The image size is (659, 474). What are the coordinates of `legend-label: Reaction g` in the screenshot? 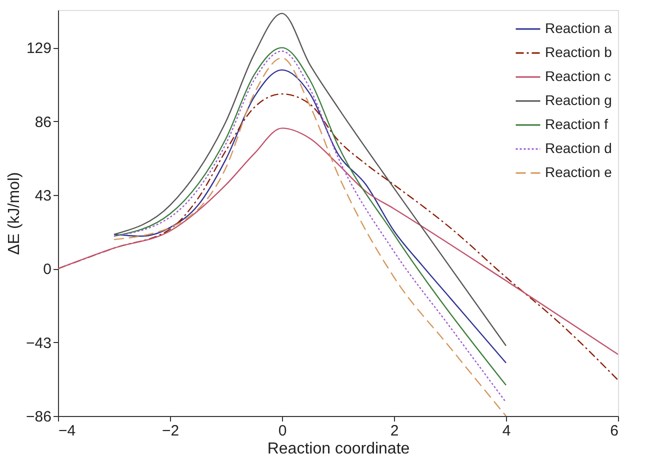 It's located at (578, 100).